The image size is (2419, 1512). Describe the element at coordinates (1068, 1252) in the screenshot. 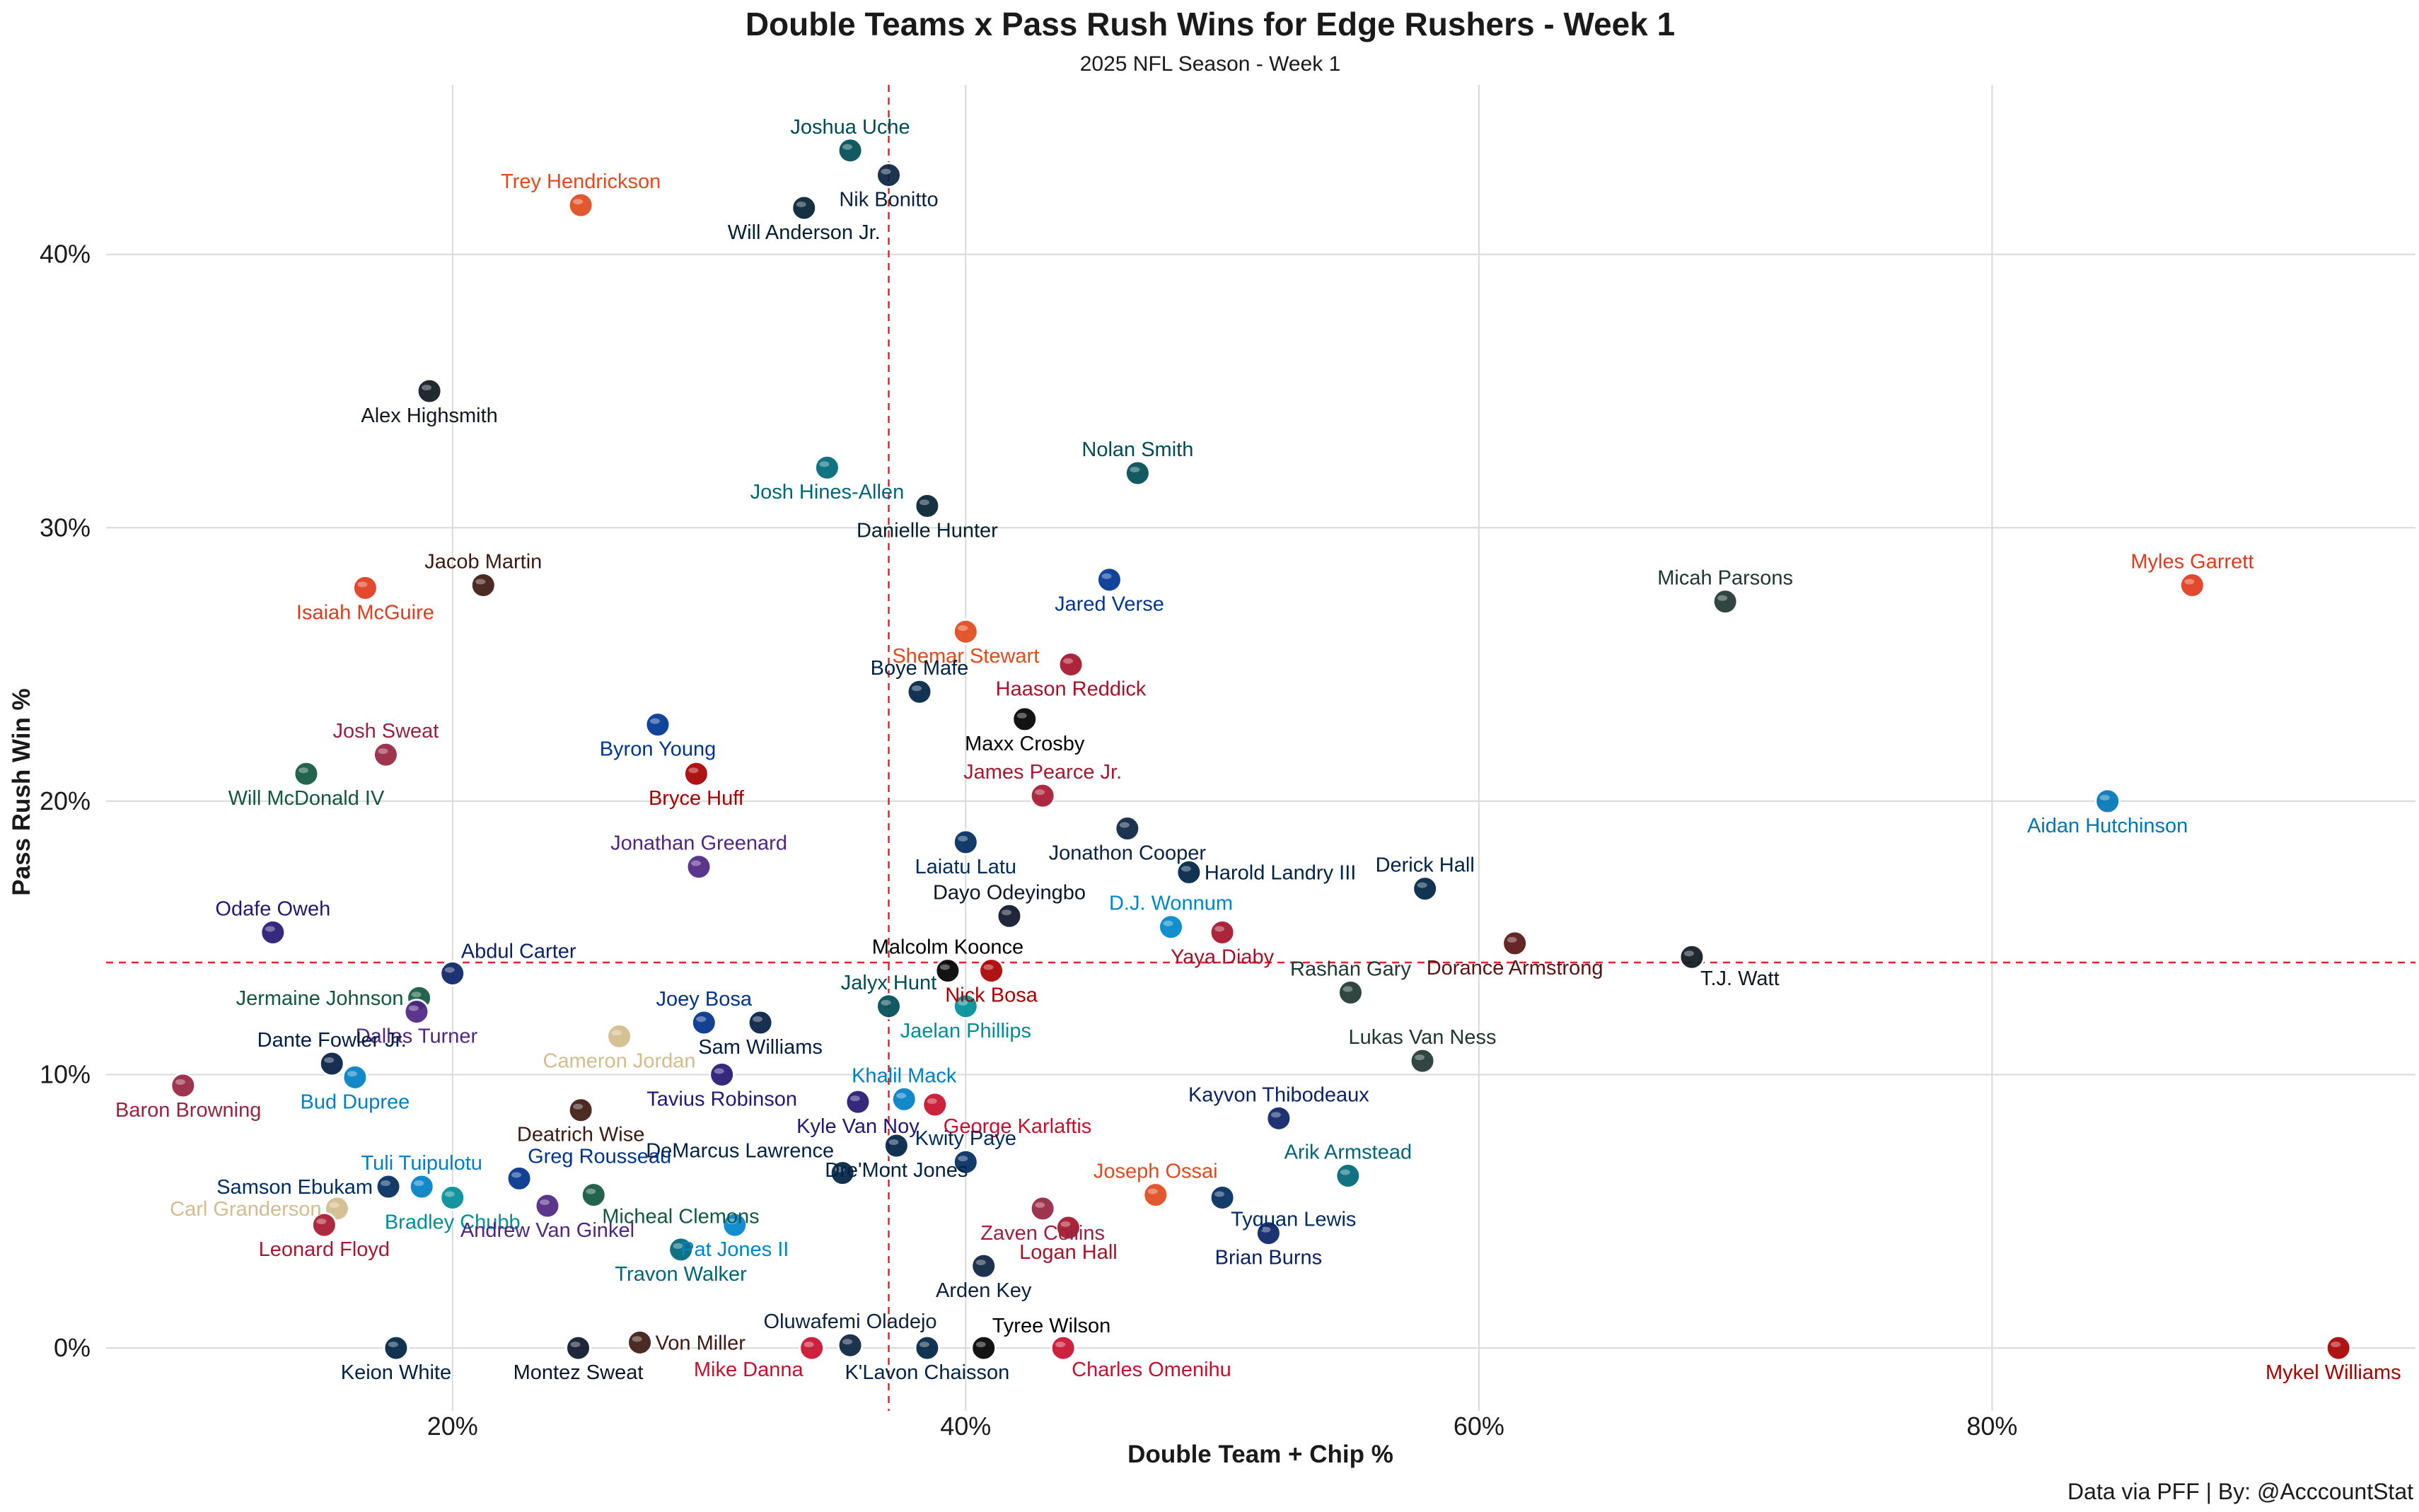

I see `player-label: Logan Hall` at that location.